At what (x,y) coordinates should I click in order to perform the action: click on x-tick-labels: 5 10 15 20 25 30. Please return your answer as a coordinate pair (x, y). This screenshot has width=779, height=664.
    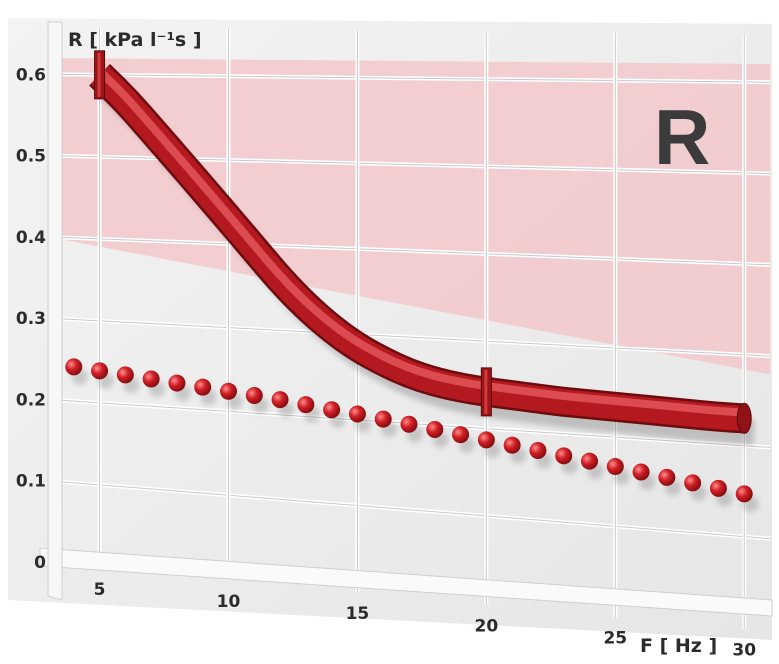
    Looking at the image, I should click on (425, 620).